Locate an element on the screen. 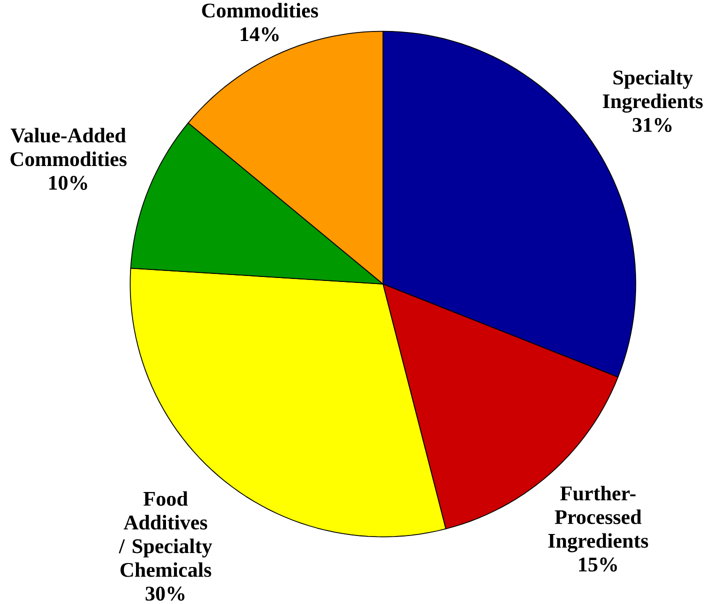  slice-label: Commodities is located at coordinates (260, 10).